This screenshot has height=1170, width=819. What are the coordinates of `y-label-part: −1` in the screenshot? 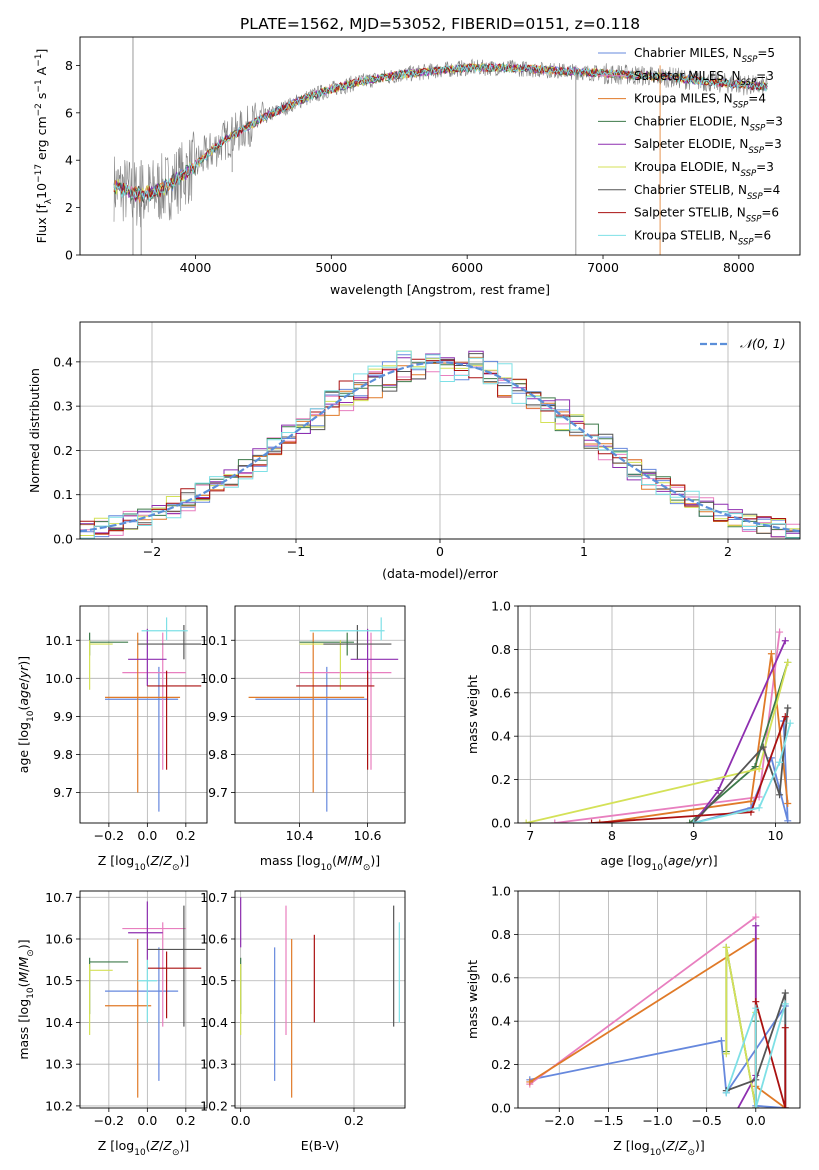 It's located at (39, 85).